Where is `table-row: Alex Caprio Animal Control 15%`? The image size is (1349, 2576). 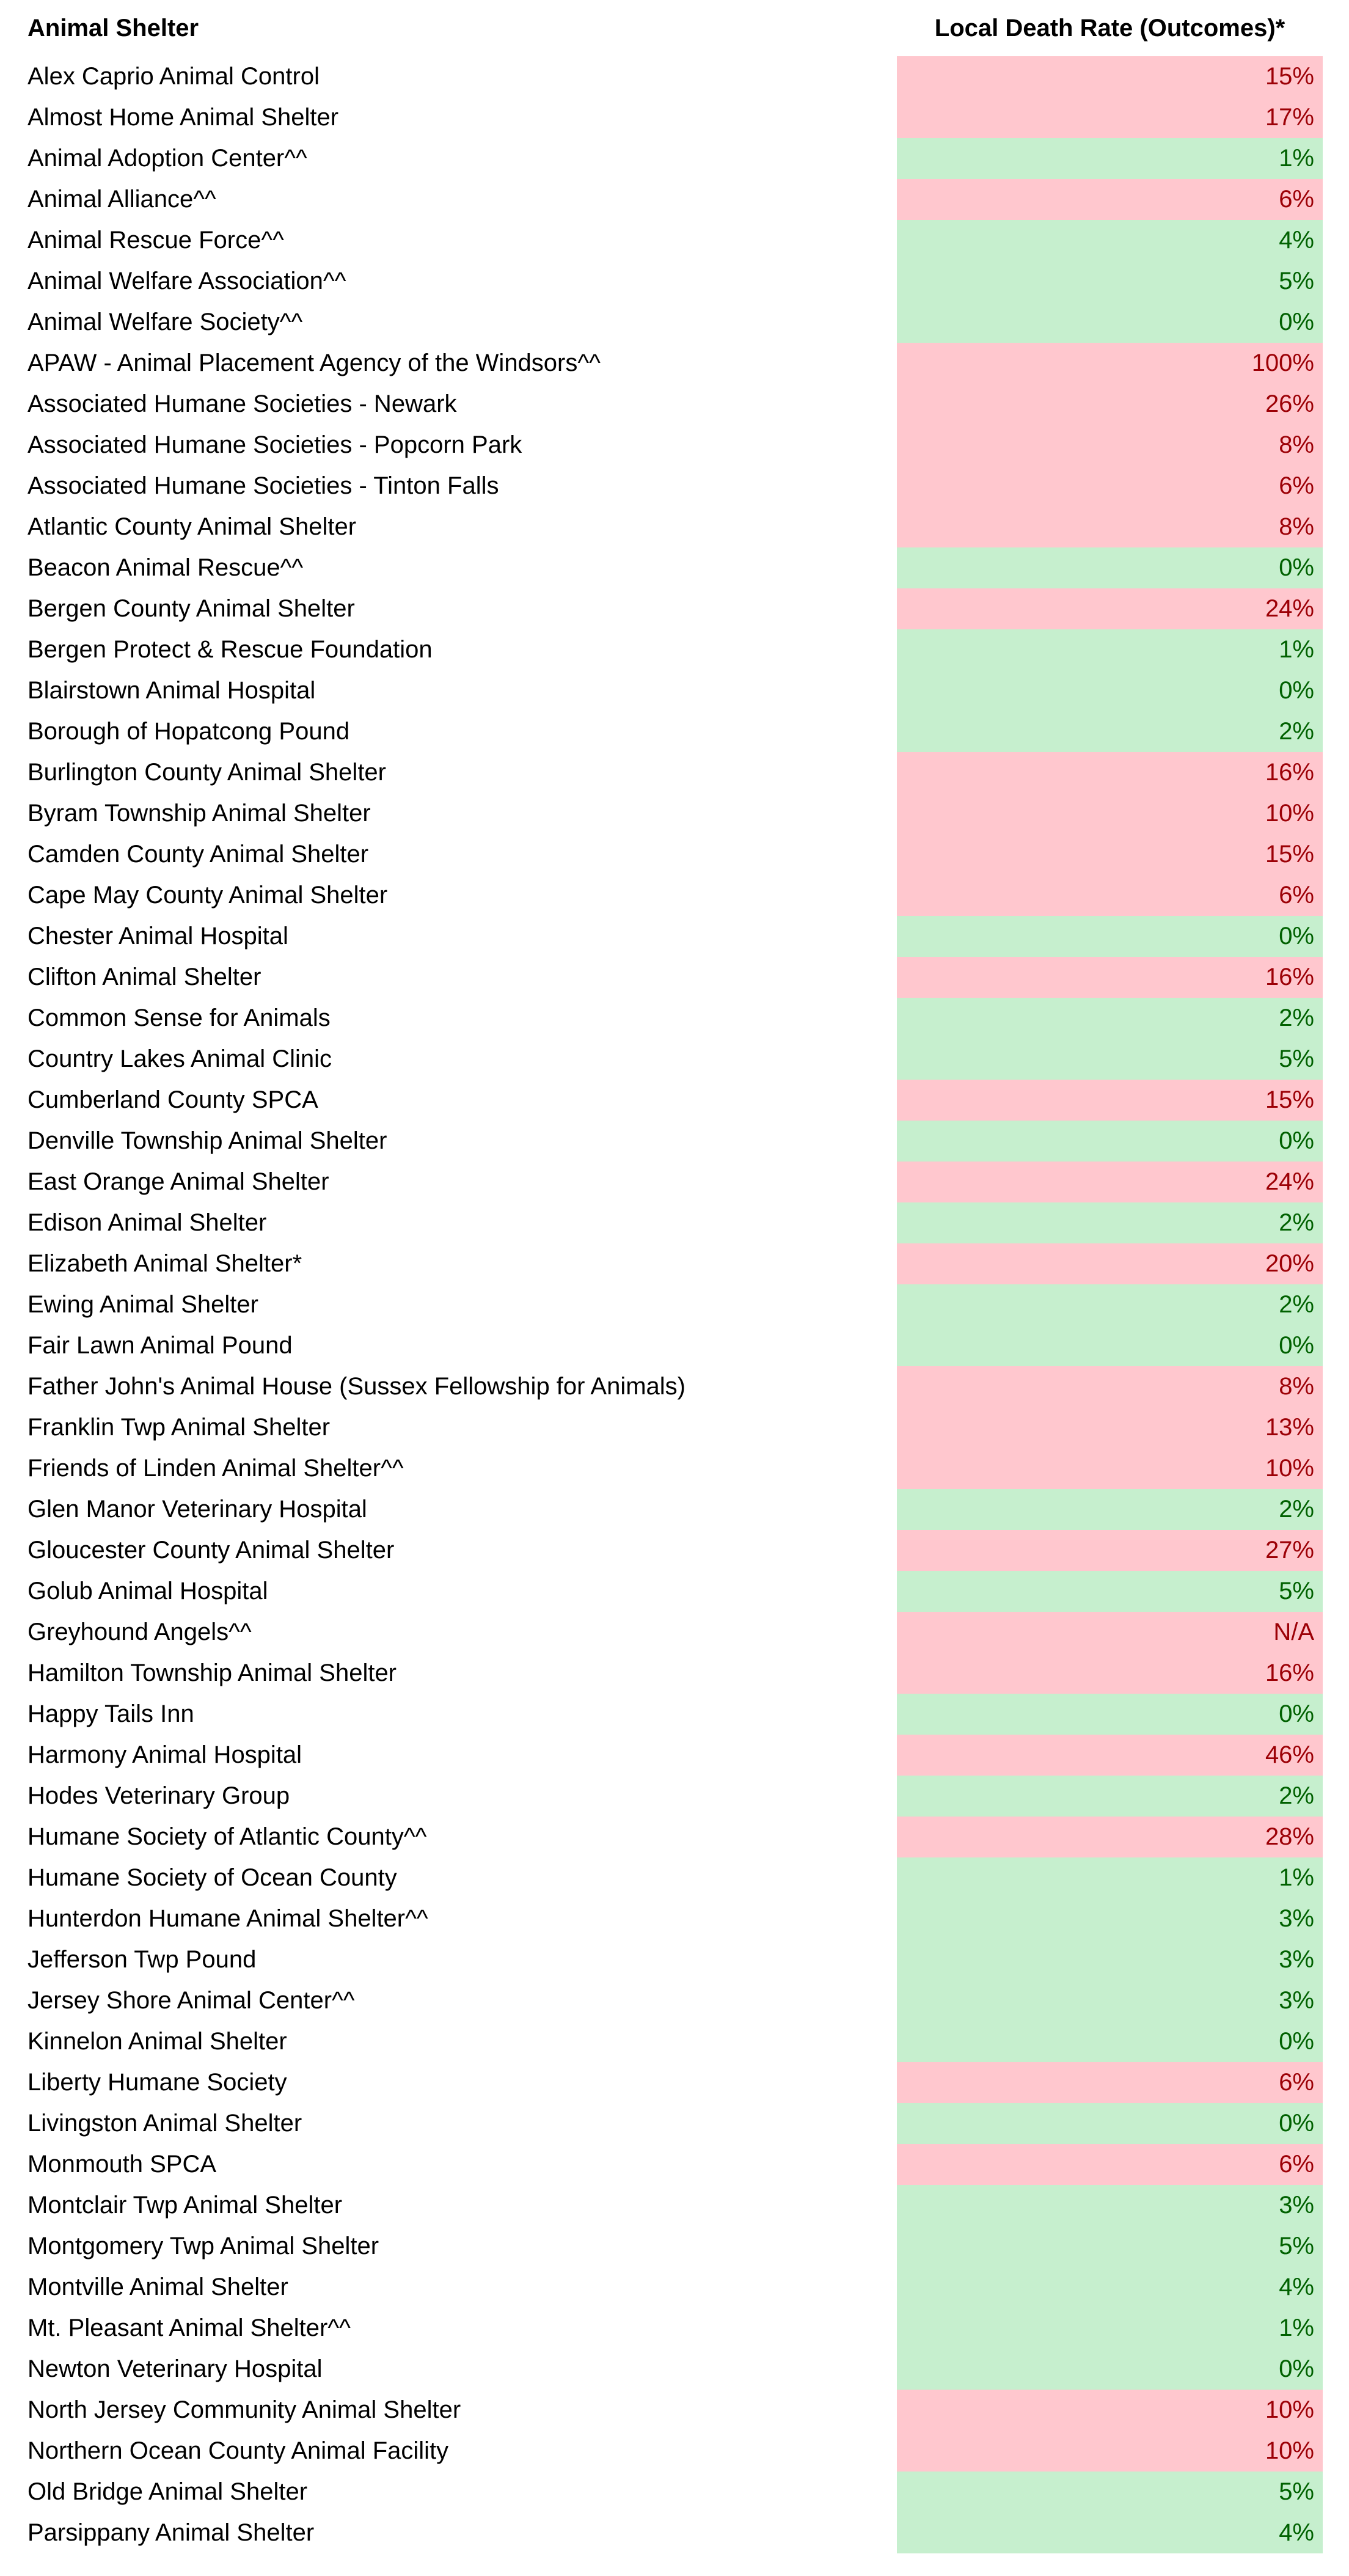 table-row: Alex Caprio Animal Control 15% is located at coordinates (674, 76).